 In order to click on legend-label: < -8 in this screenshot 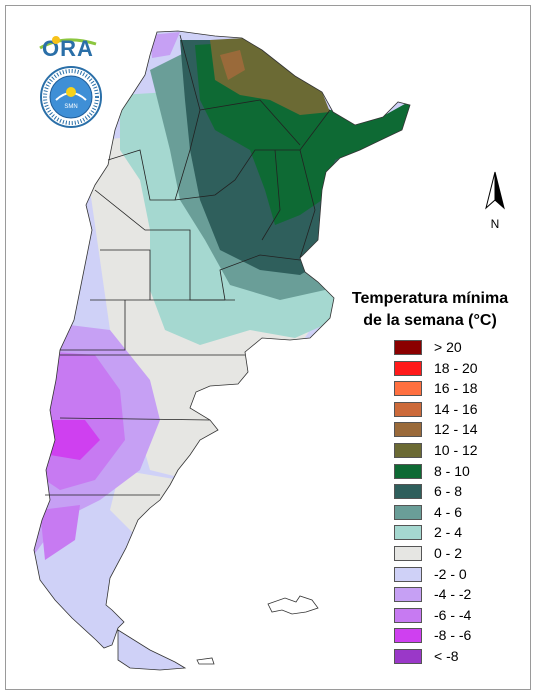, I will do `click(446, 655)`.